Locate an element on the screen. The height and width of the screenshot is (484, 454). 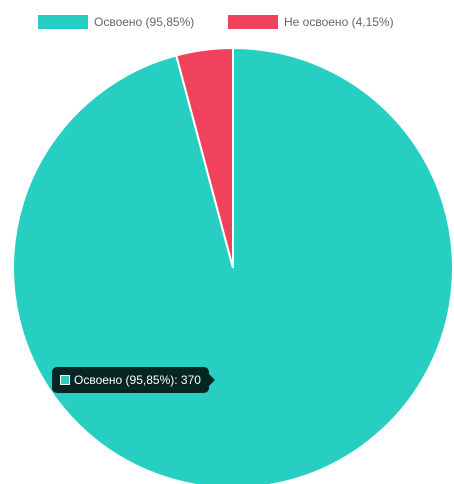
pie-slice-ne-osvoeno is located at coordinates (204, 157).